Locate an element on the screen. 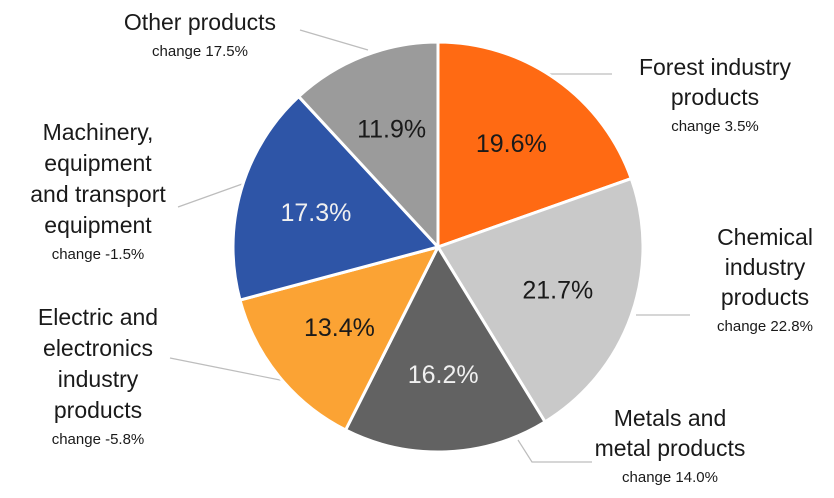 The height and width of the screenshot is (498, 834). category-label-other-products: Other products change 17.5% is located at coordinates (200, 34).